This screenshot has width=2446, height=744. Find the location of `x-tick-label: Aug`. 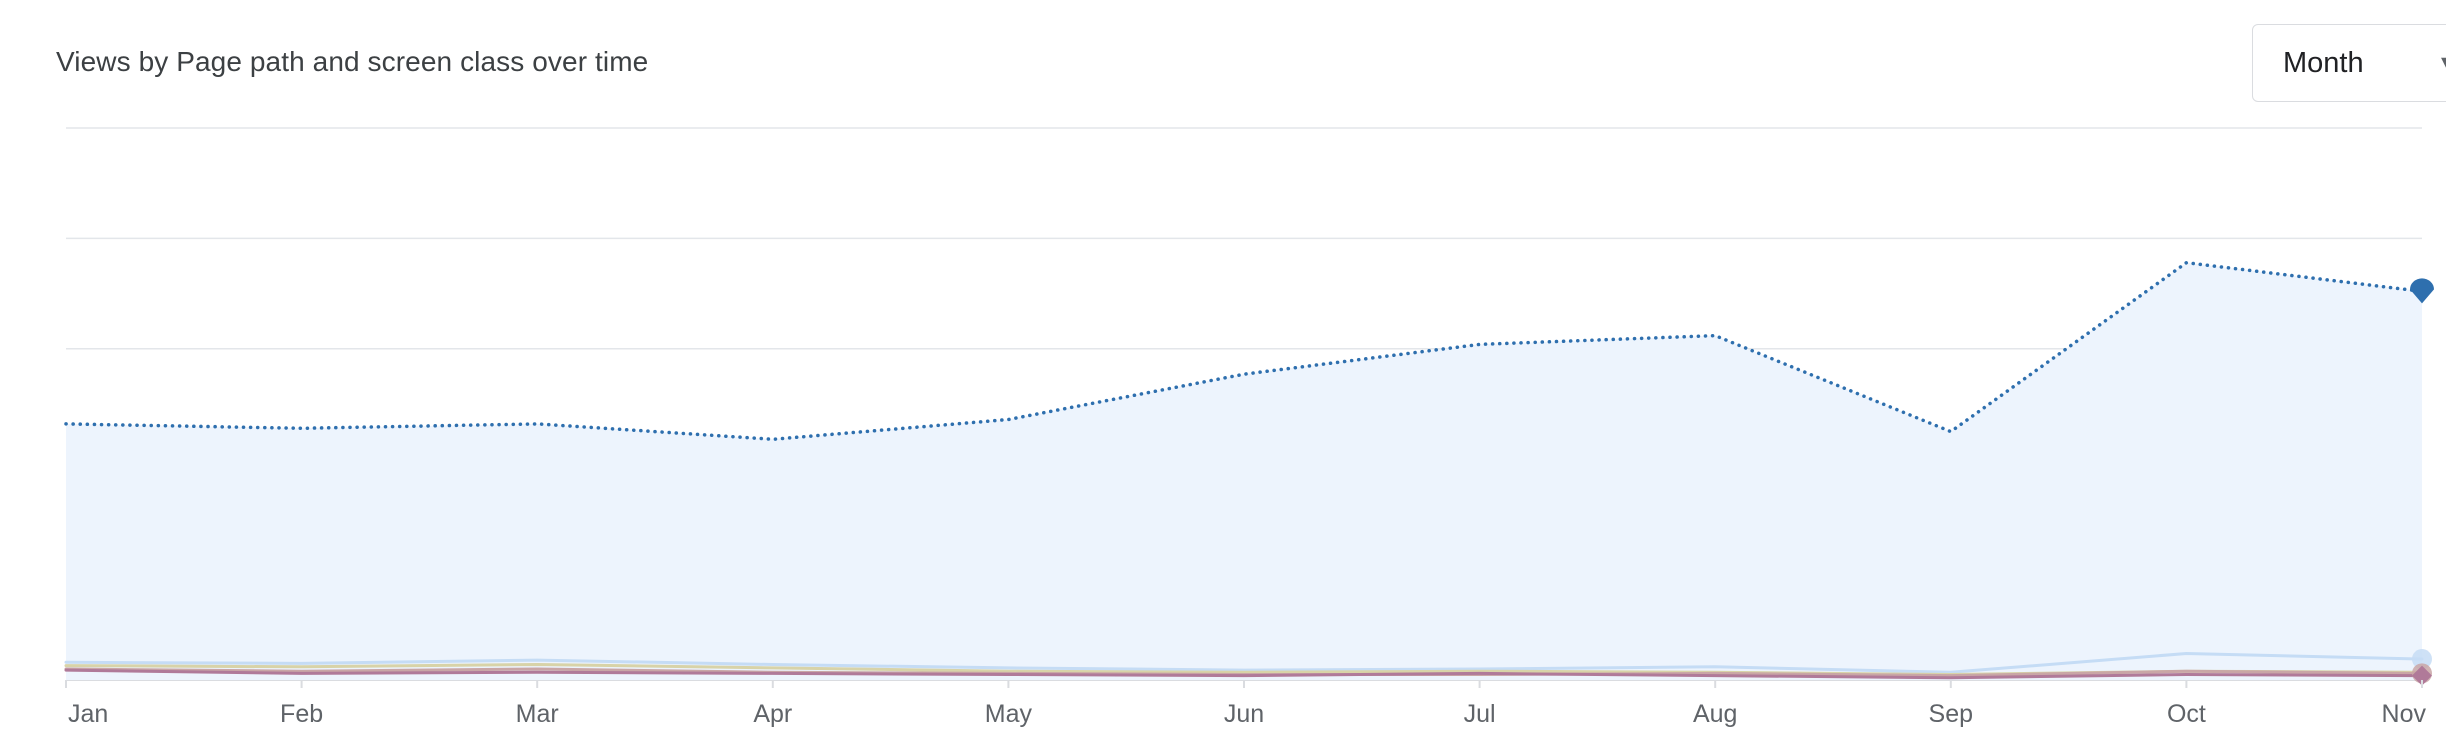

x-tick-label: Aug is located at coordinates (1715, 714).